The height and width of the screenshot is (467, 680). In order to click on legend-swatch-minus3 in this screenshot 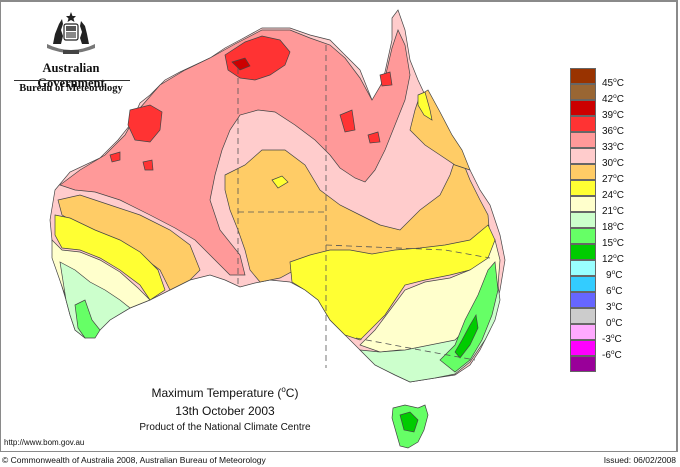, I will do `click(583, 332)`.